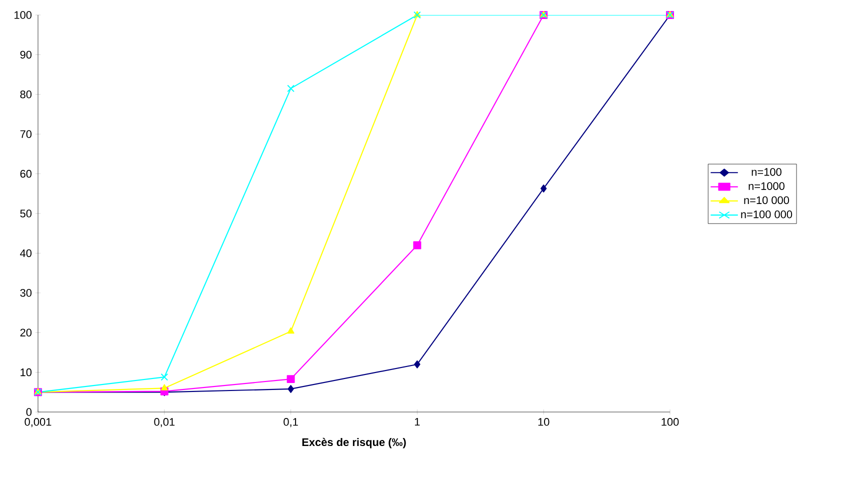 The image size is (844, 477). Describe the element at coordinates (26, 372) in the screenshot. I see `y-tick-label: 10` at that location.